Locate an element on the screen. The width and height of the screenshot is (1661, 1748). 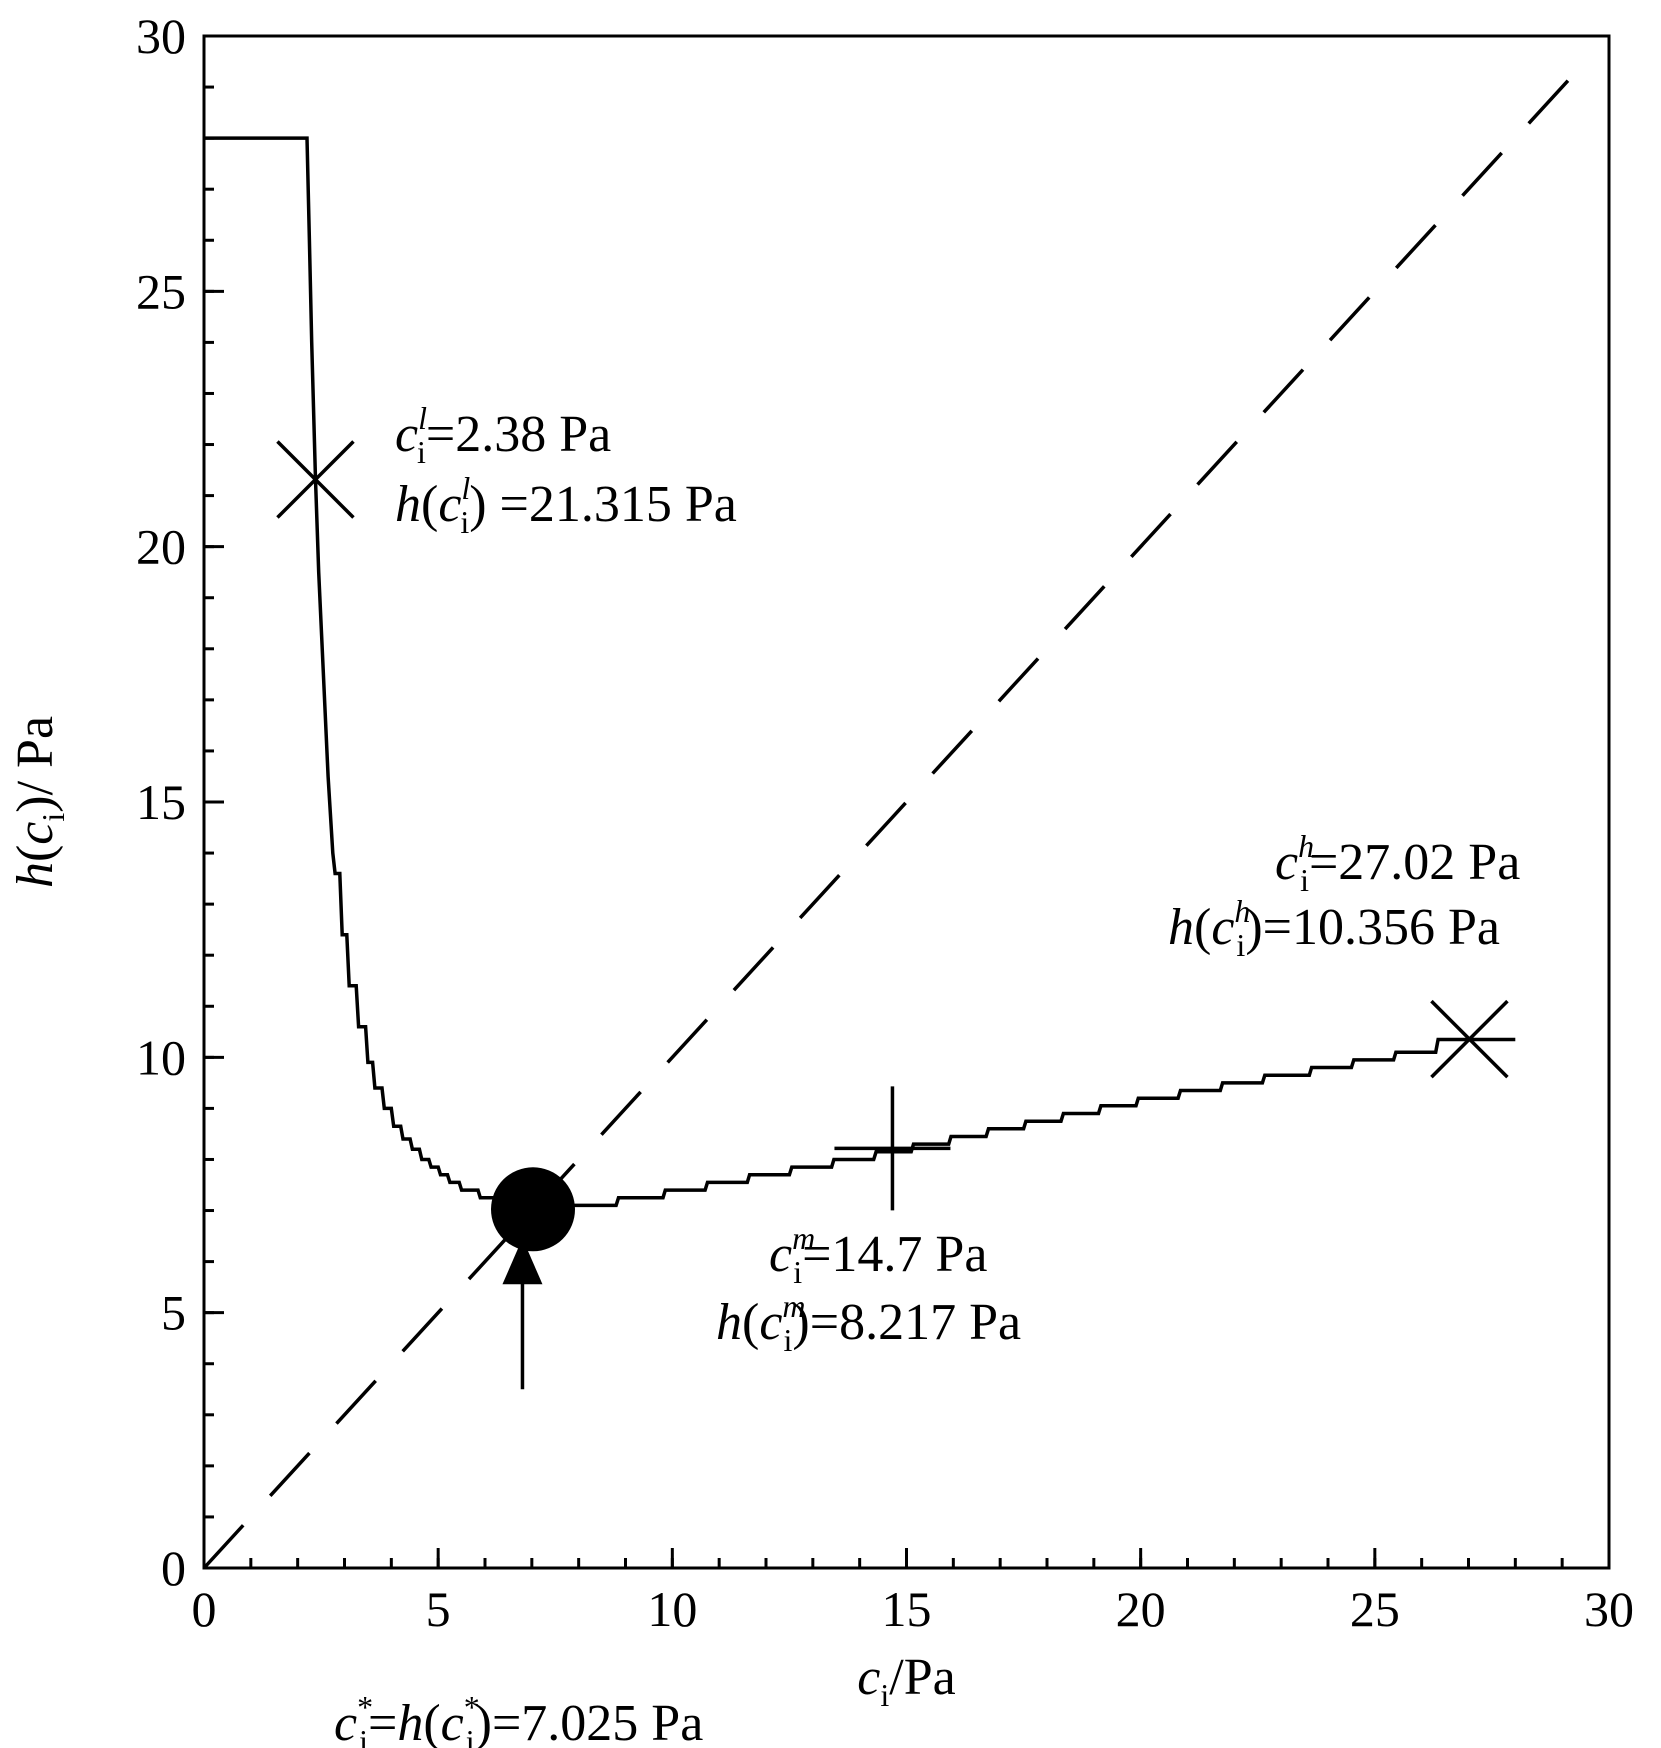
y-title-sub: i is located at coordinates (53, 817).